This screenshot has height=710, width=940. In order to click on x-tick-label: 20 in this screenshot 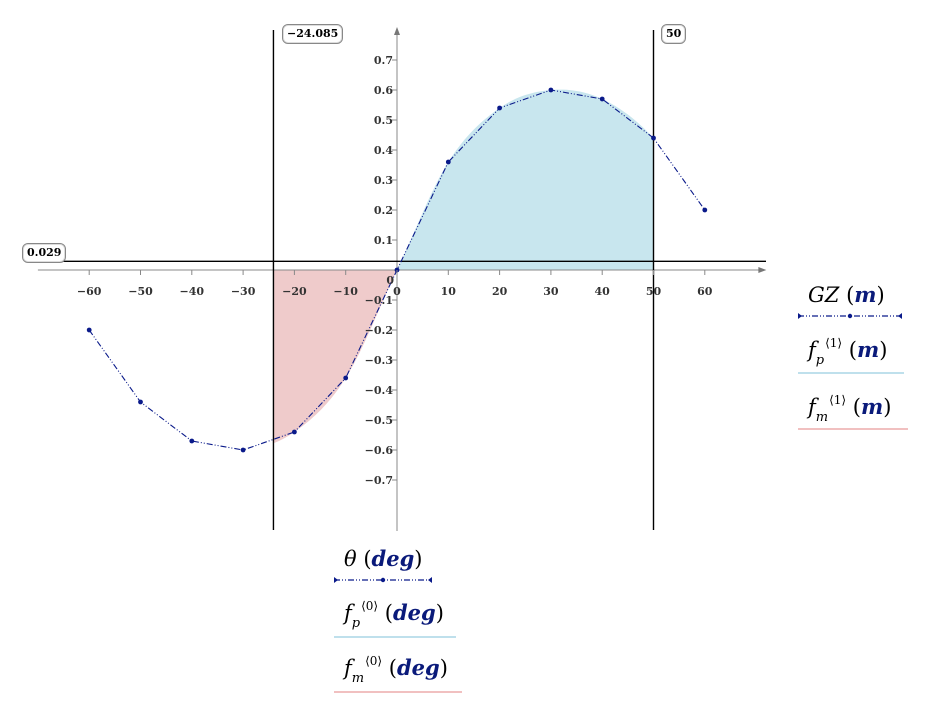, I will do `click(500, 291)`.